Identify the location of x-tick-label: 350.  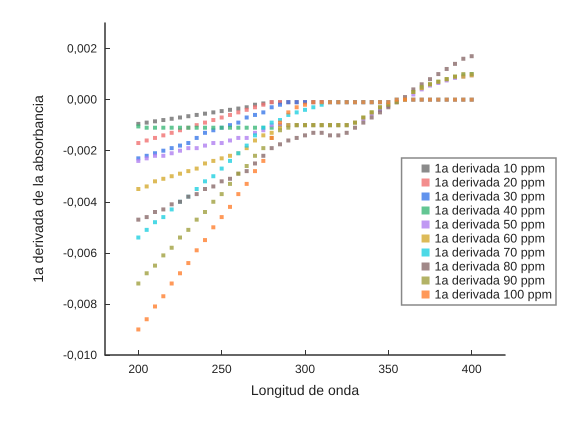
(388, 369).